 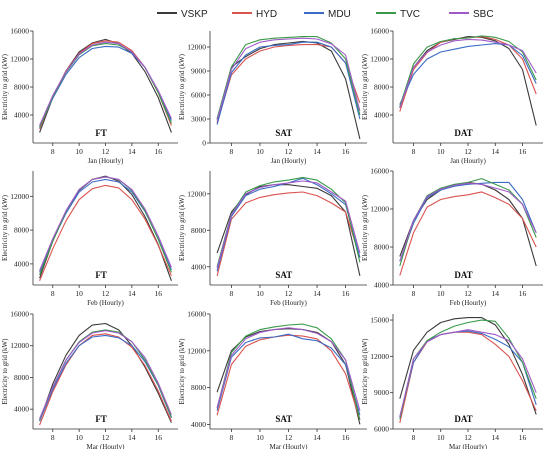 What do you see at coordinates (379, 320) in the screenshot?
I see `y-tick-label: 15000` at bounding box center [379, 320].